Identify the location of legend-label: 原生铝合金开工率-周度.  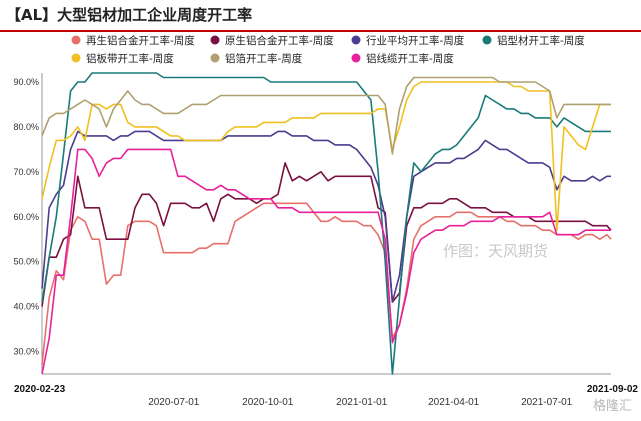
(279, 40).